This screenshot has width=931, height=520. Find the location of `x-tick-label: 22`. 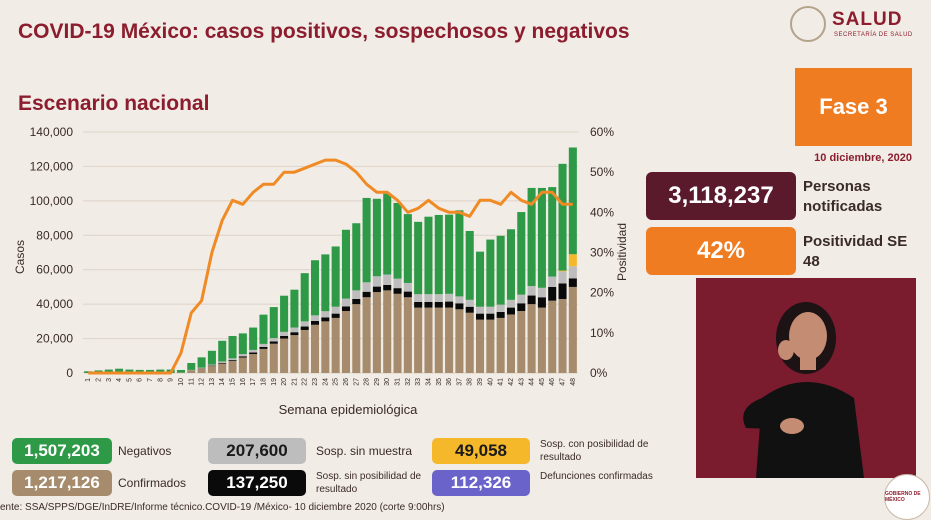

x-tick-label: 22 is located at coordinates (305, 382).